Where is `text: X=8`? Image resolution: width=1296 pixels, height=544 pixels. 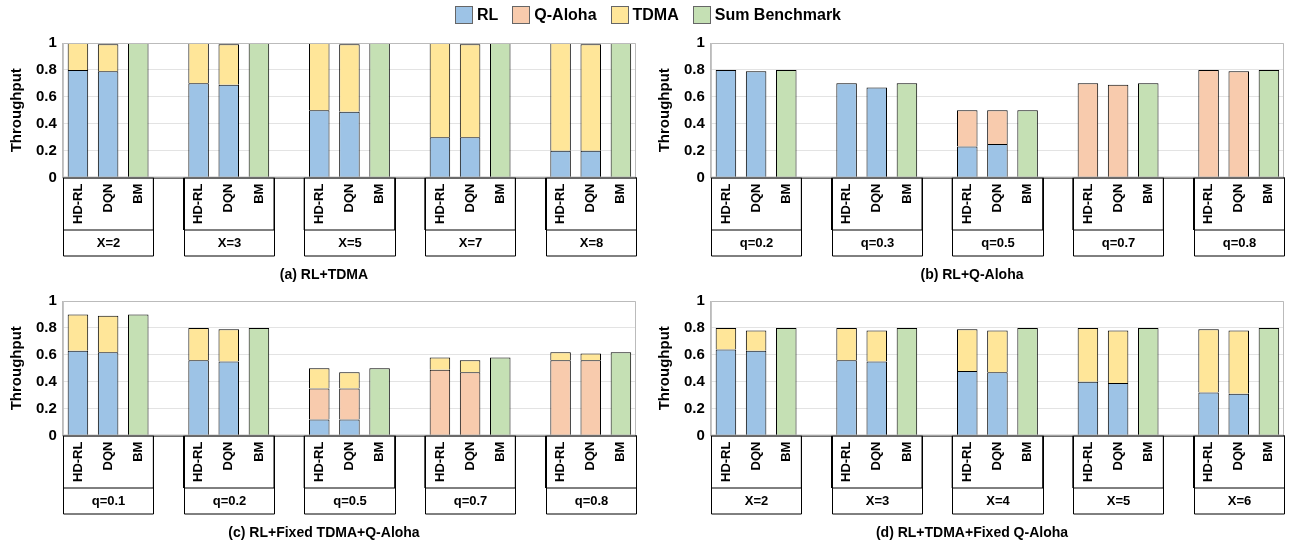
text: X=8 is located at coordinates (591, 242).